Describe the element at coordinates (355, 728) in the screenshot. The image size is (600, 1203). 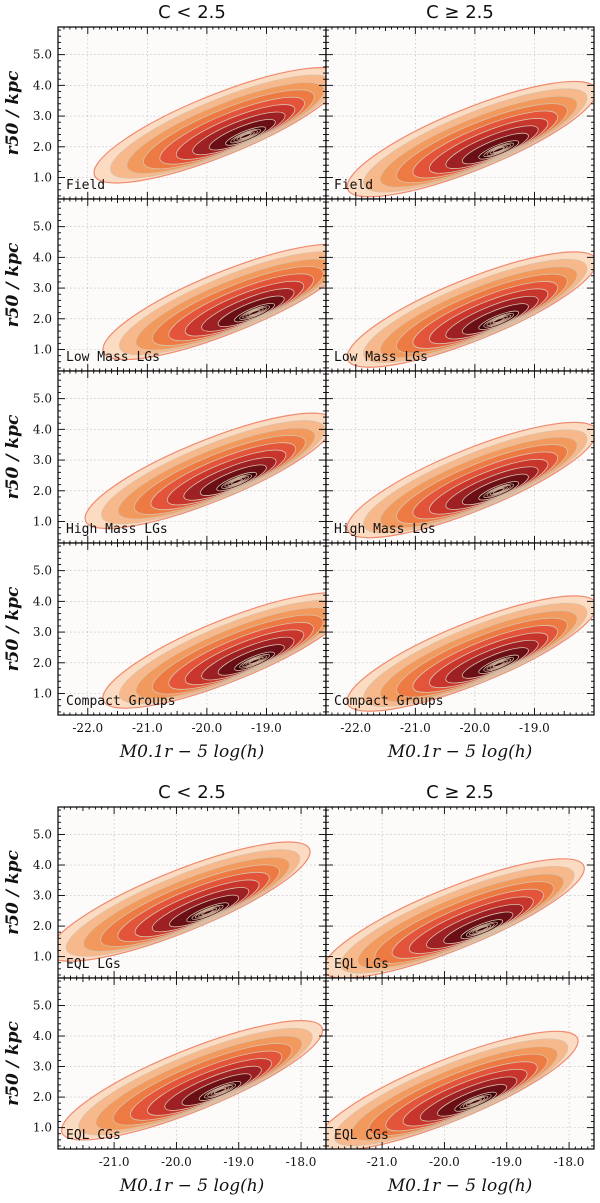
I see `x-tick-label: -22.0` at that location.